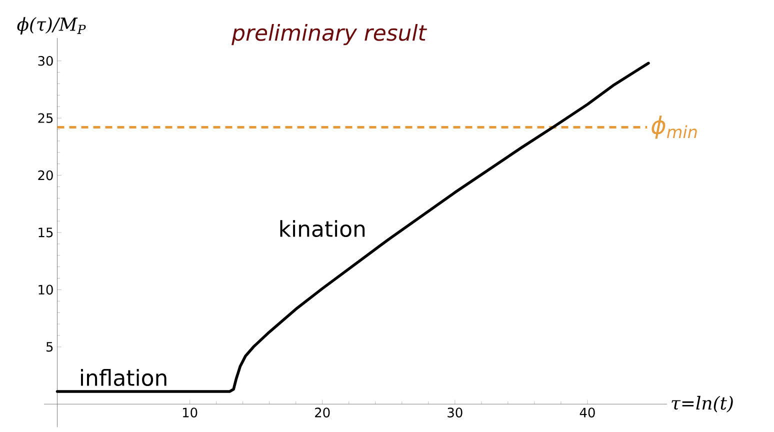 The width and height of the screenshot is (774, 432). What do you see at coordinates (123, 377) in the screenshot?
I see `annotation: inflation` at bounding box center [123, 377].